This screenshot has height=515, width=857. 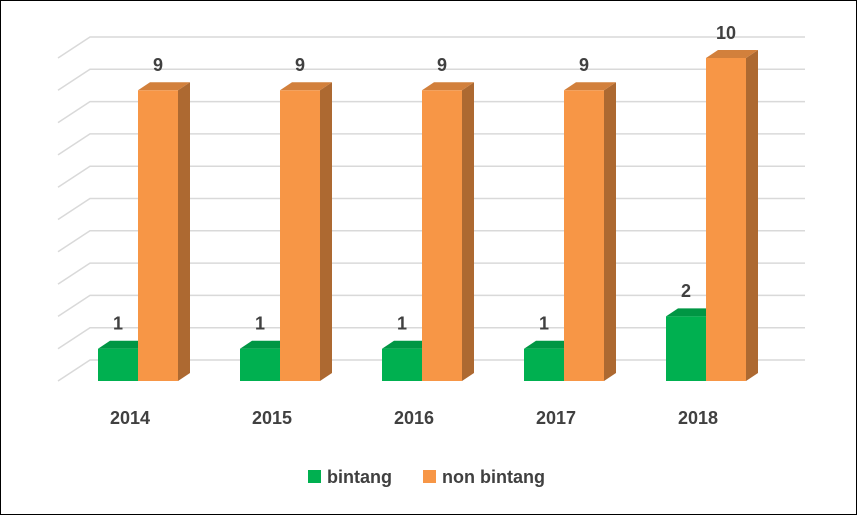 What do you see at coordinates (414, 418) in the screenshot?
I see `x-tick-label: 2016` at bounding box center [414, 418].